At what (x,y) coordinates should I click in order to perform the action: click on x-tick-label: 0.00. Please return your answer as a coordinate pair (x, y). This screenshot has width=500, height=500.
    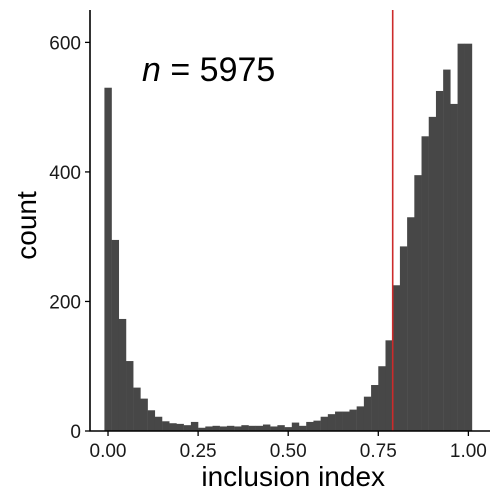
    Looking at the image, I should click on (108, 451).